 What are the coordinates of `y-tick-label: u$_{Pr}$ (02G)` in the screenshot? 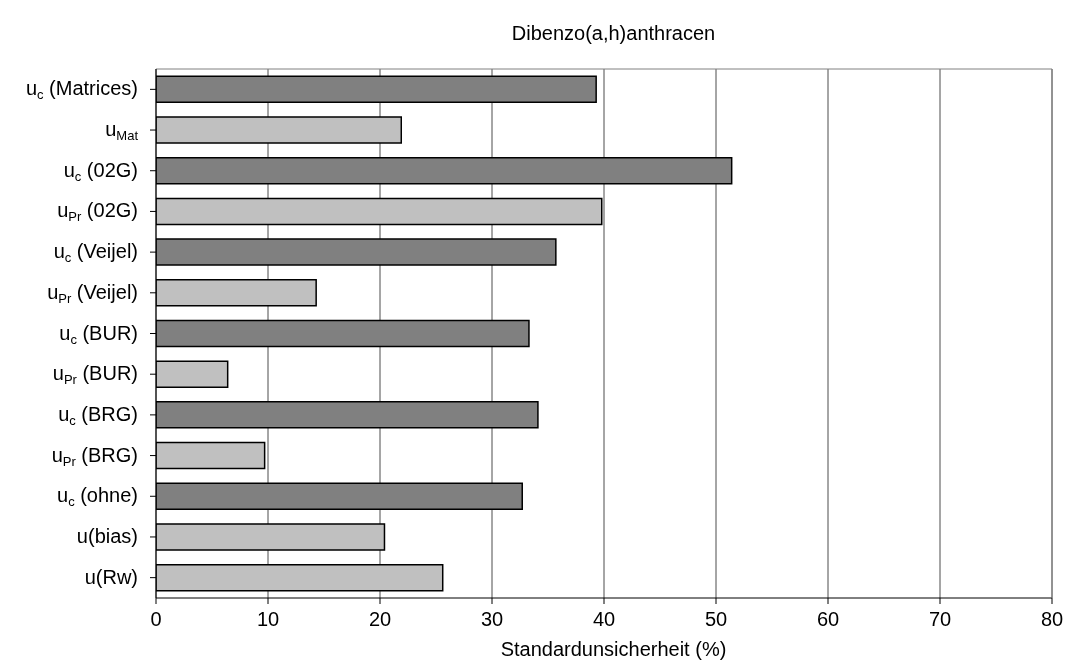 It's located at (97, 212).